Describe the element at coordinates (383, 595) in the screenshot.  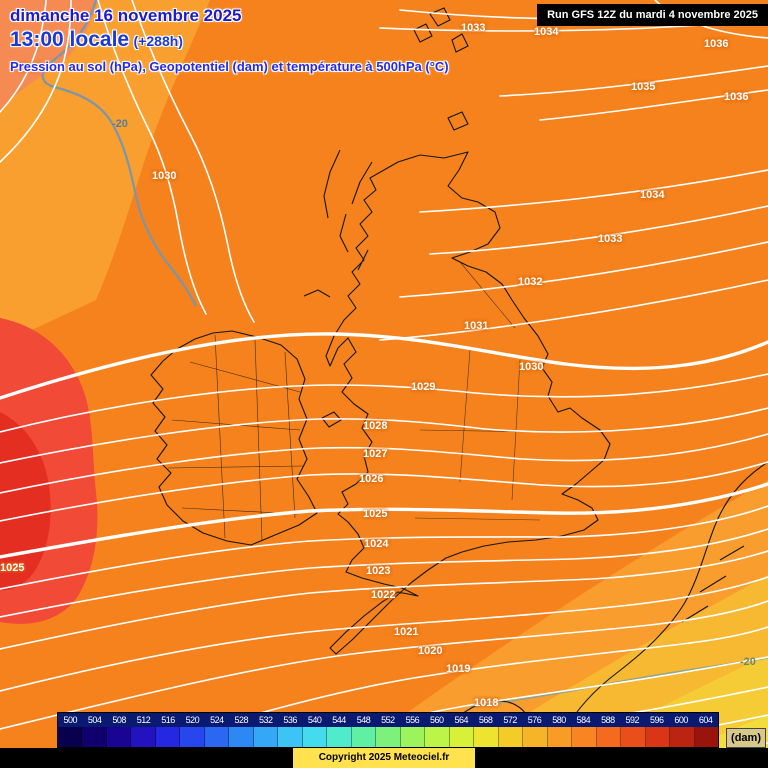
I see `pressure-label: 1022` at that location.